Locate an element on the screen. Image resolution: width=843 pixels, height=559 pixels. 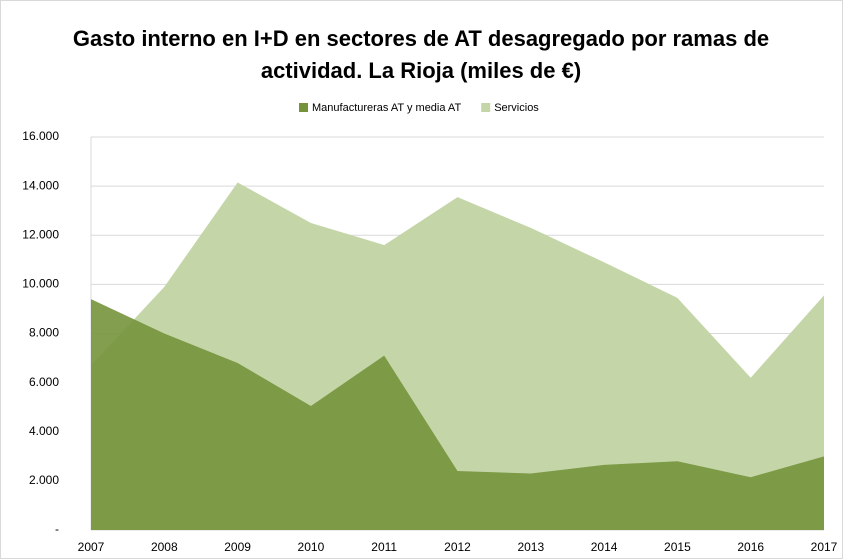
y-tick-label: 12.000 is located at coordinates (40, 234).